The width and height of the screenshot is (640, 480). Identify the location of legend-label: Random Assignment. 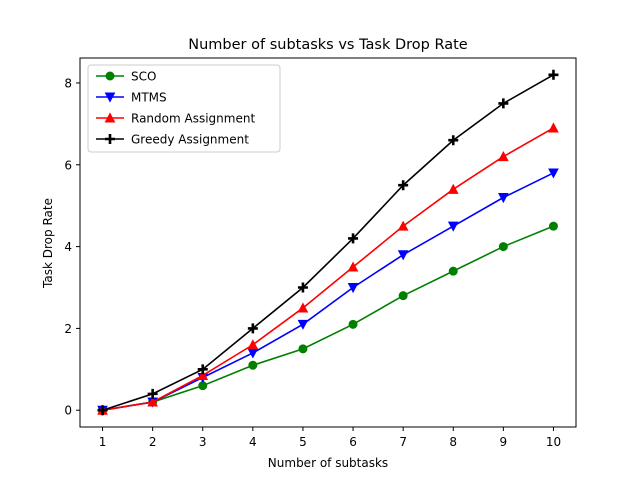
(193, 119).